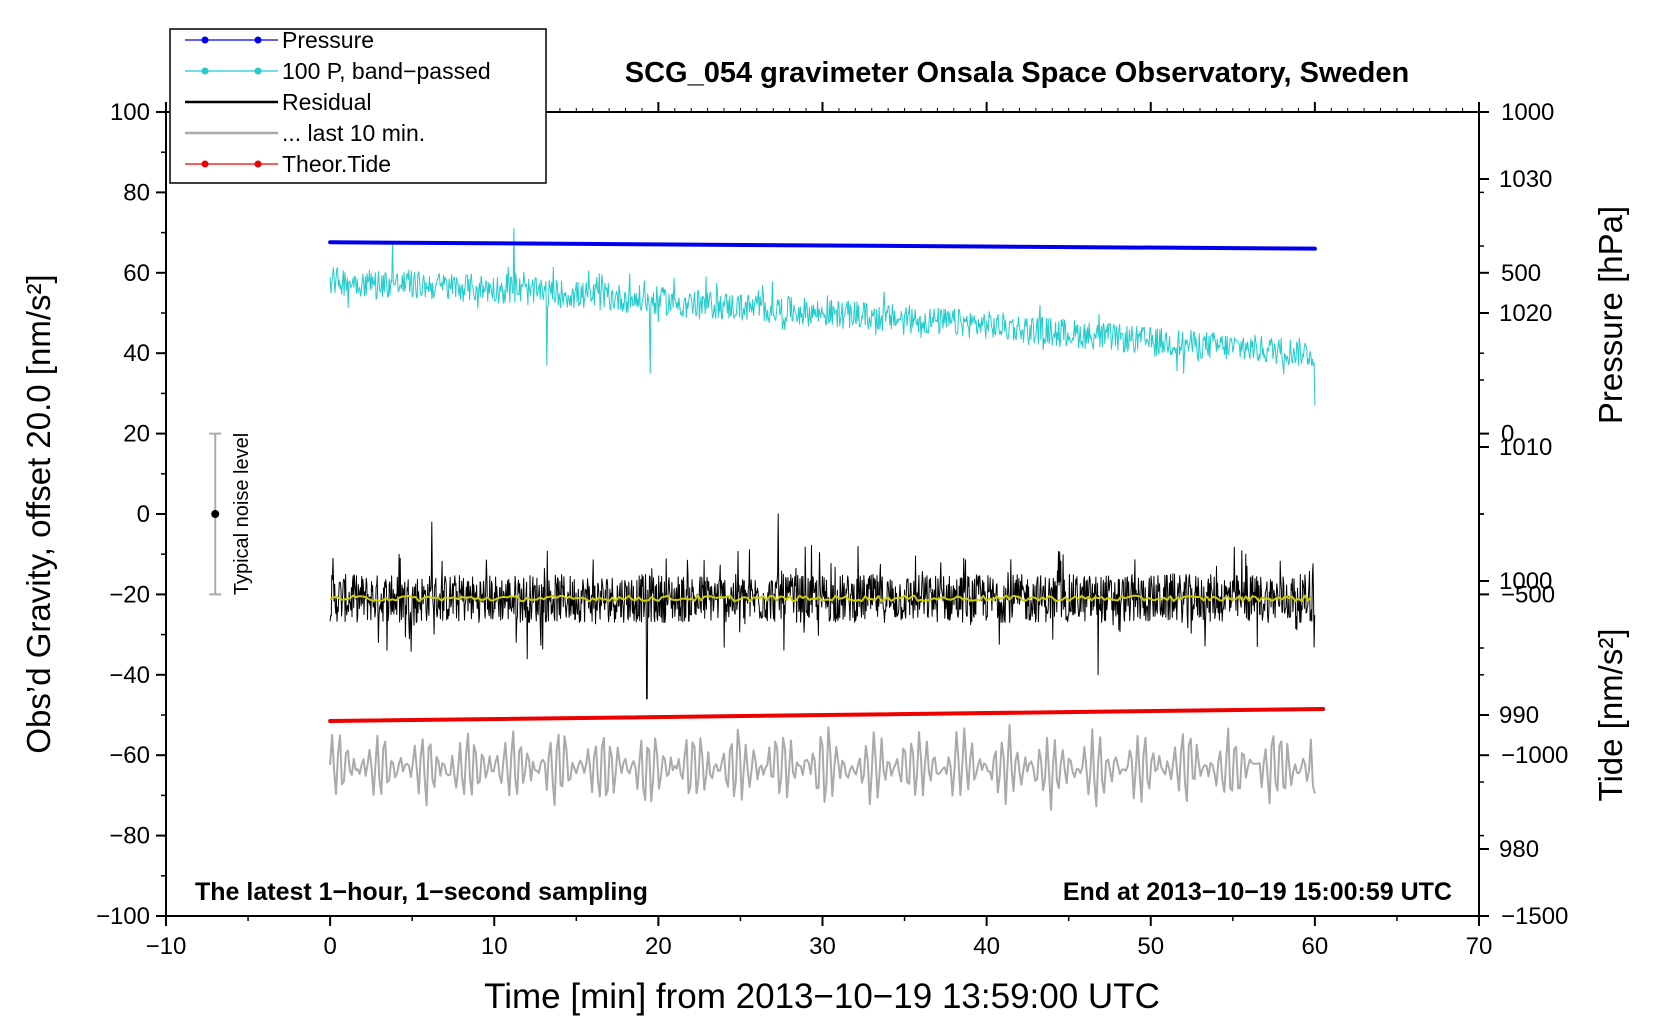  What do you see at coordinates (494, 946) in the screenshot?
I see `x-tick-label: 10` at bounding box center [494, 946].